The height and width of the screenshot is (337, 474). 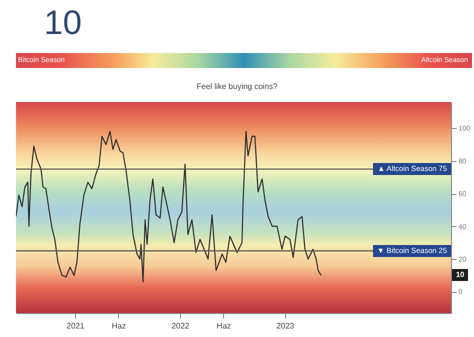 I want to click on text: Feel like buying coins?, so click(x=237, y=86).